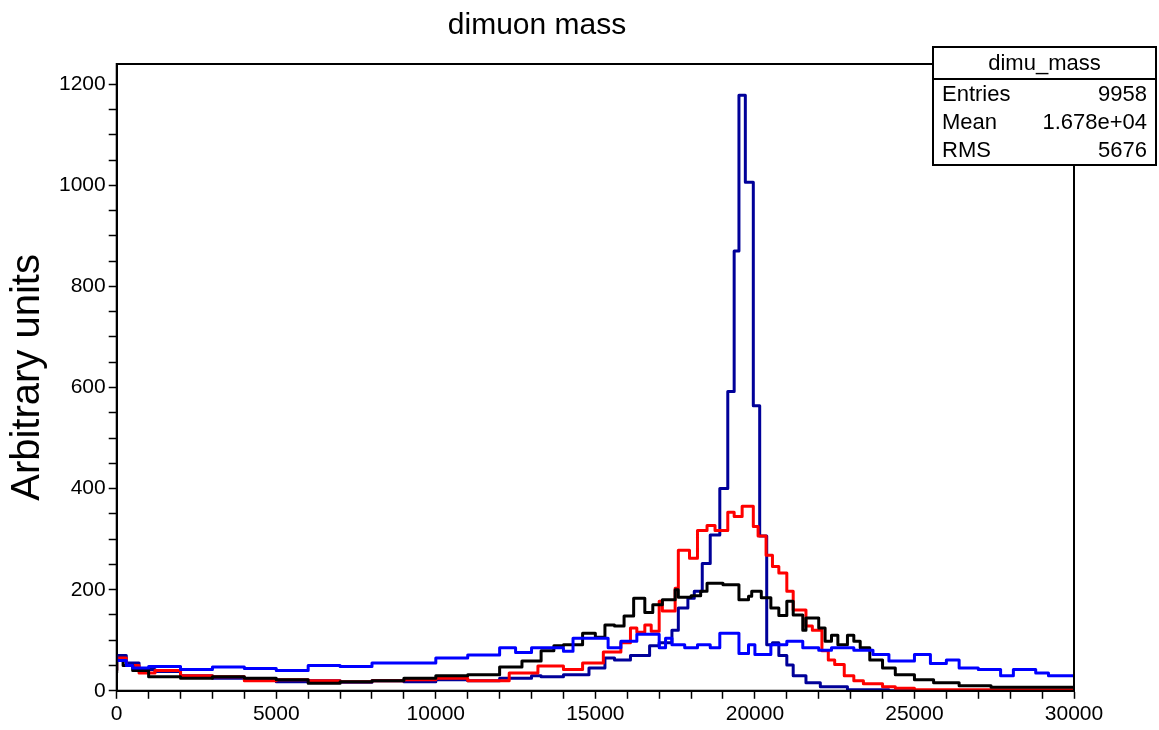 This screenshot has height=730, width=1159. What do you see at coordinates (82, 184) in the screenshot?
I see `y-tick-label: 1000` at bounding box center [82, 184].